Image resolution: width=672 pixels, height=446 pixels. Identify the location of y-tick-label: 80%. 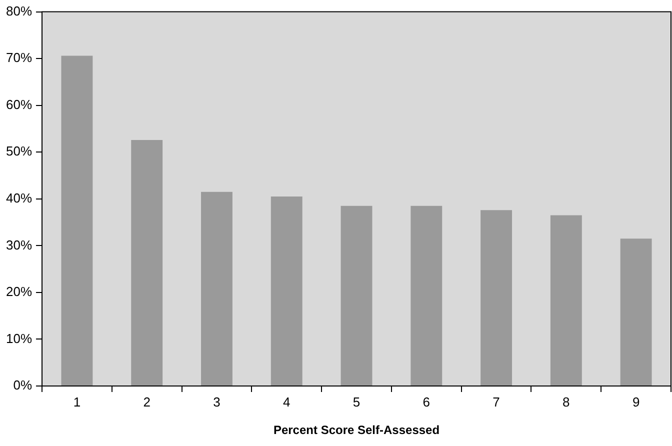
(19, 10).